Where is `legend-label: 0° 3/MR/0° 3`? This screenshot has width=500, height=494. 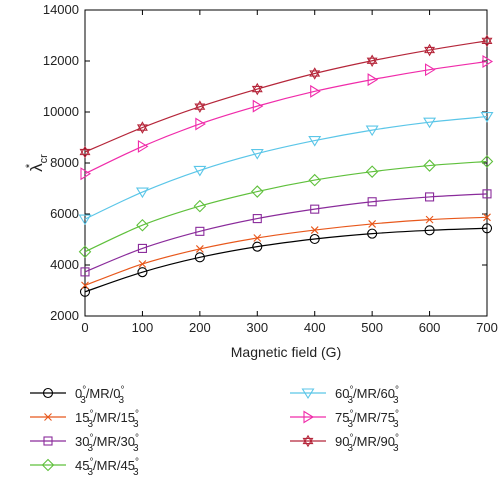
legend-label: 0° 3/MR/0° 3 is located at coordinates (99, 395).